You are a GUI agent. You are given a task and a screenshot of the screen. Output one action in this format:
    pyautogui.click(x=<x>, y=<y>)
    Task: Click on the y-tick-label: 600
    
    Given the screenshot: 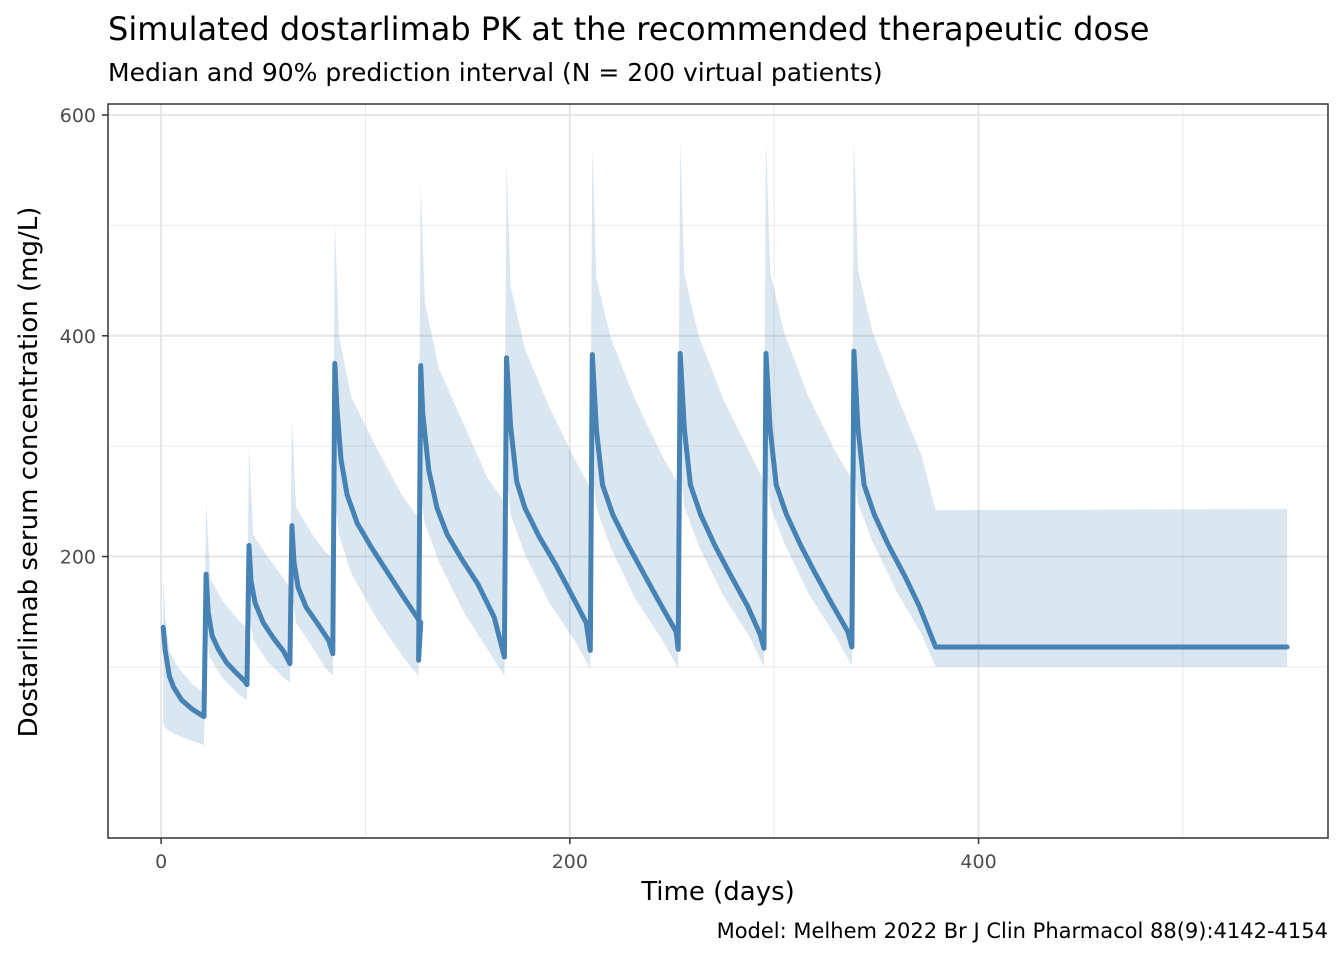 What is the action you would take?
    pyautogui.click(x=78, y=116)
    